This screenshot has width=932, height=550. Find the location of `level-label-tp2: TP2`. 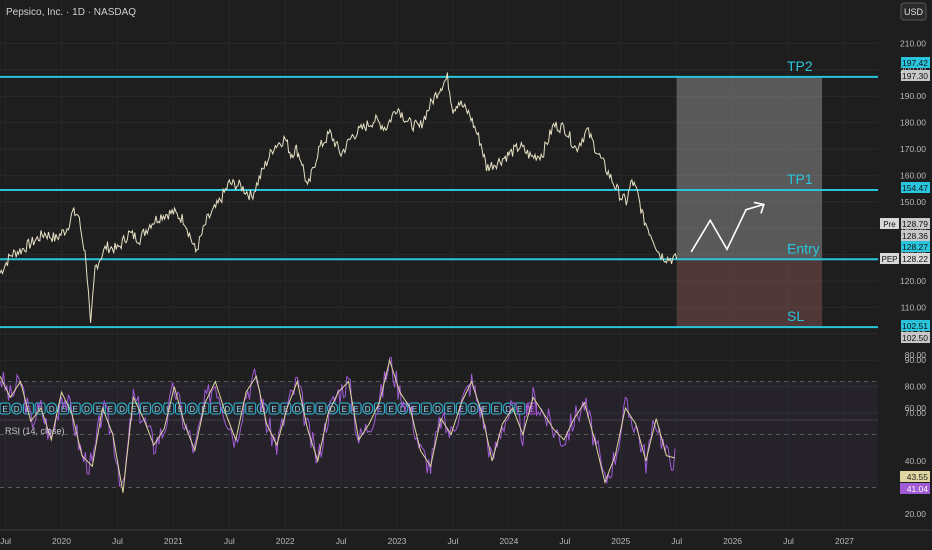

level-label-tp2: TP2 is located at coordinates (800, 66).